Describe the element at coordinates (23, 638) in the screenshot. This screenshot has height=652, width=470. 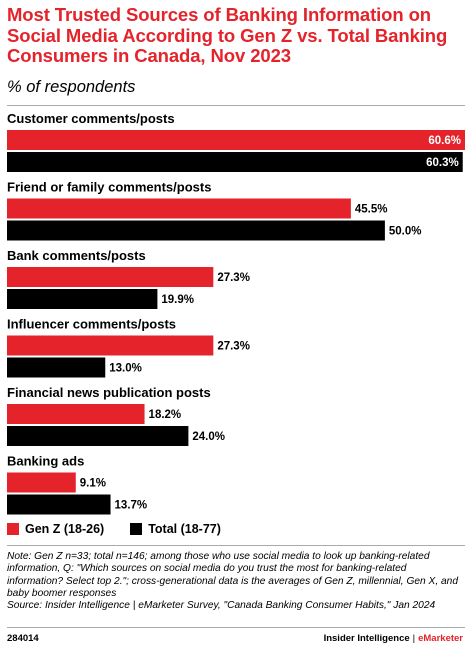
I see `chart-id: 284014` at that location.